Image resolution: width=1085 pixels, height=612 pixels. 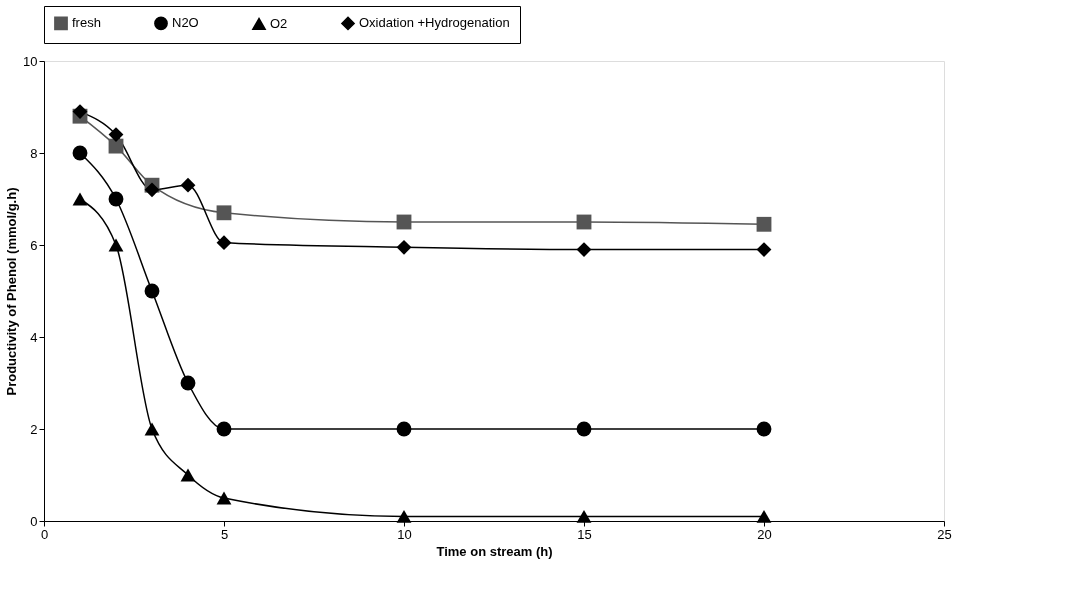 I want to click on x-axis-title: Time on stream (h), so click(x=494, y=551).